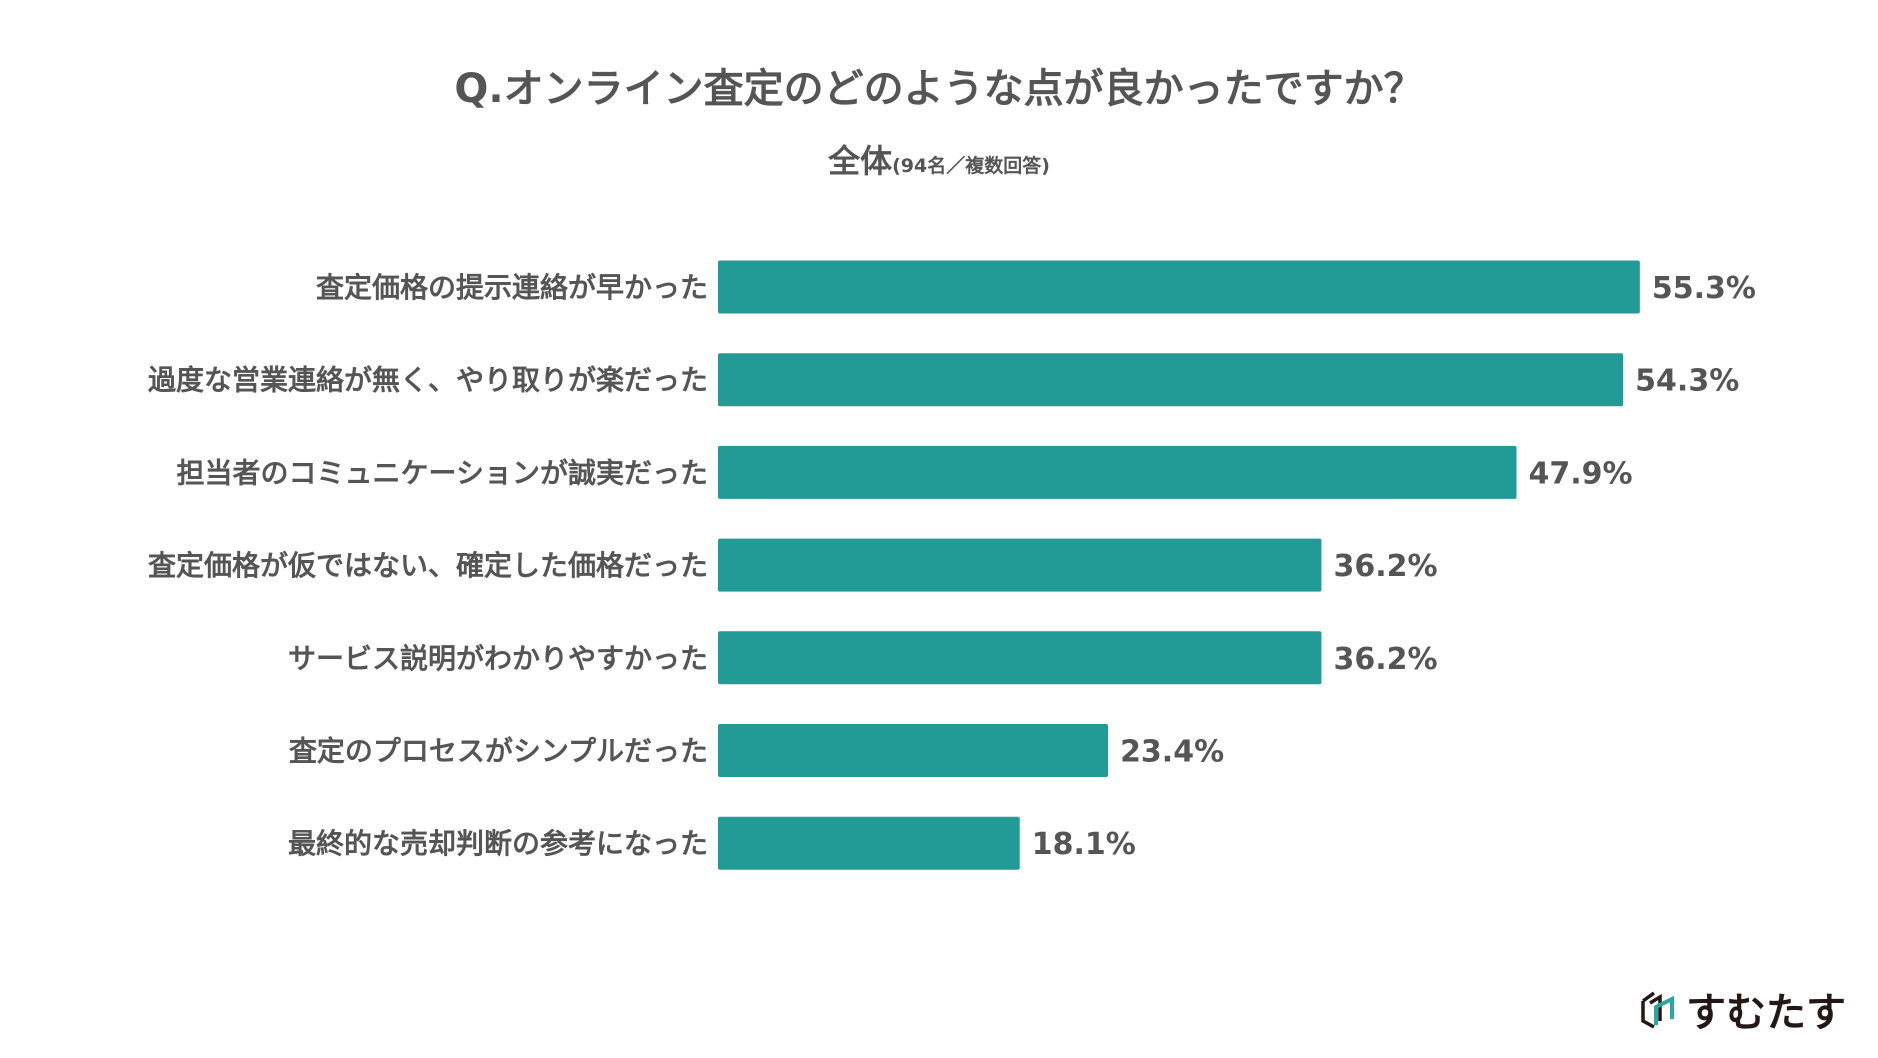  I want to click on chart-subtitle: 全体(94名／複数回答), so click(939, 159).